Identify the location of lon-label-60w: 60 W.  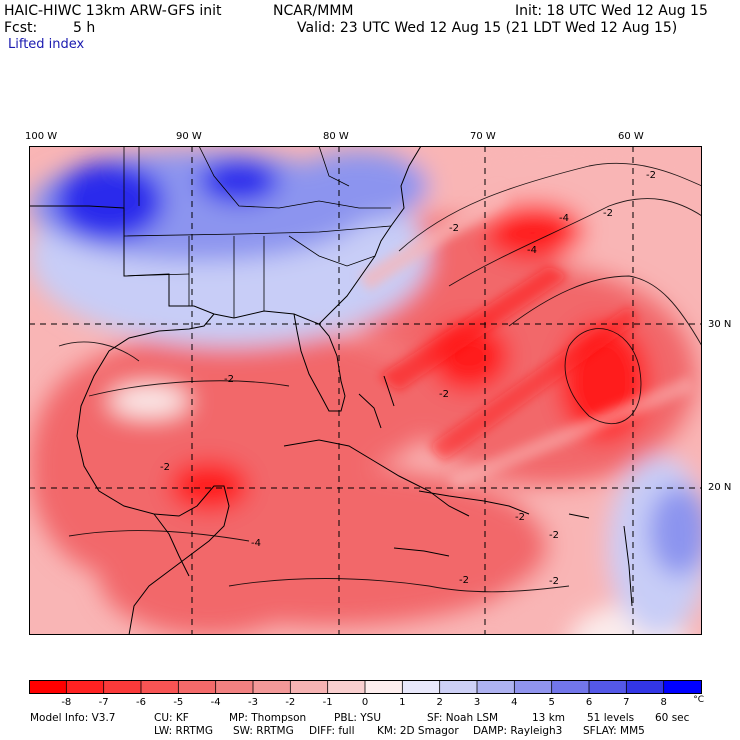
(631, 136).